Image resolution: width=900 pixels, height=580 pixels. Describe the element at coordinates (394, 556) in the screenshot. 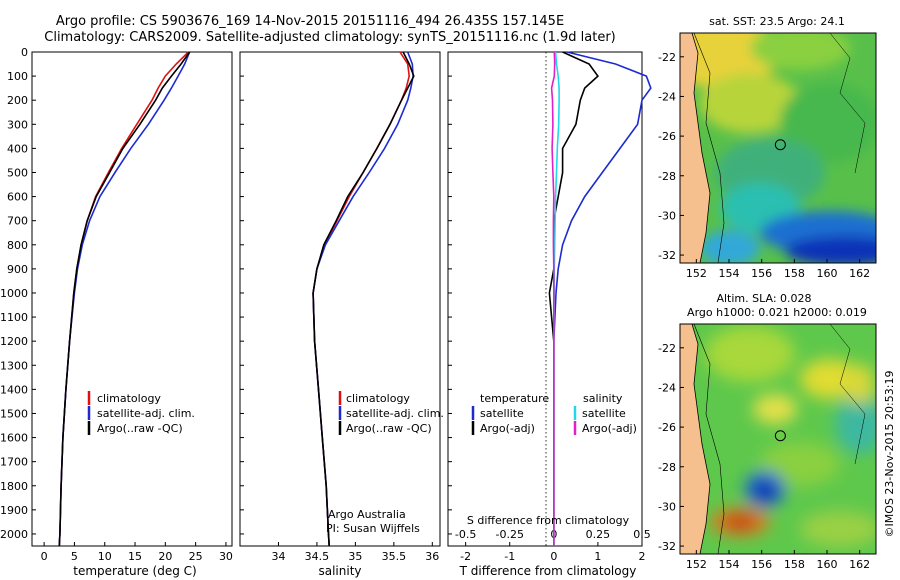

I see `x-tick-label: 35.5` at that location.